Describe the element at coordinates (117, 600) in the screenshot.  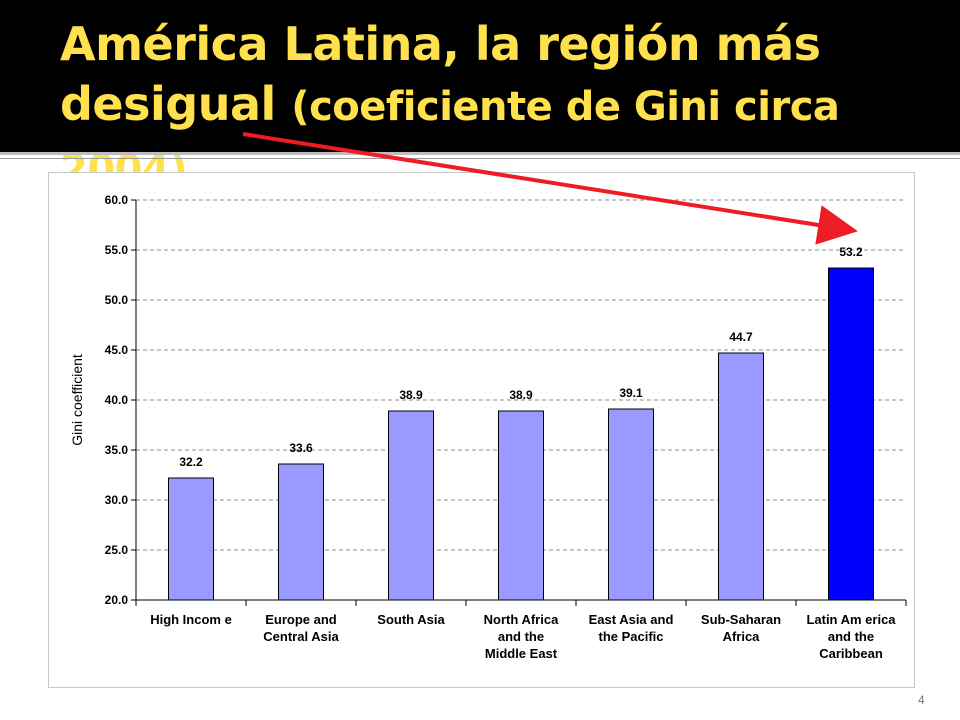
I see `y-tick-label: 20.0` at that location.